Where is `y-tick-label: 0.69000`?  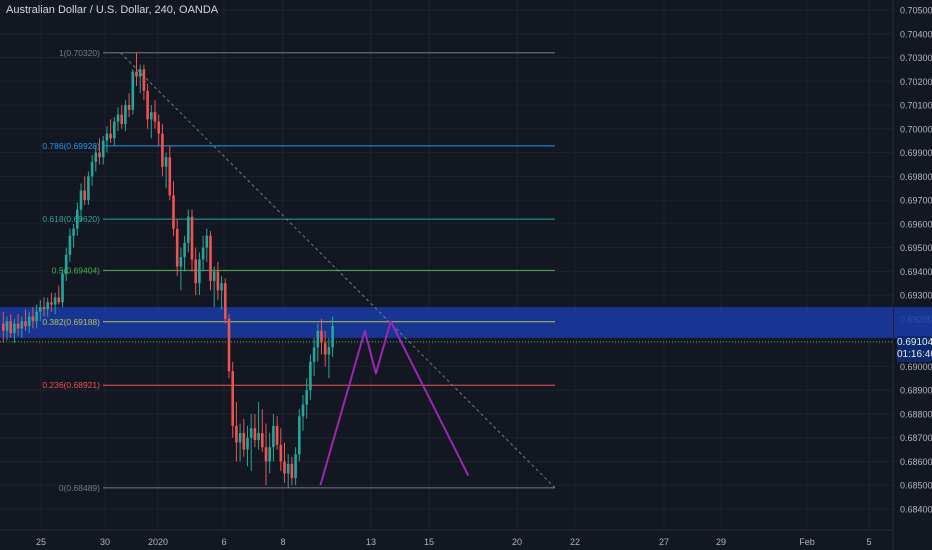
y-tick-label: 0.69000 is located at coordinates (916, 367).